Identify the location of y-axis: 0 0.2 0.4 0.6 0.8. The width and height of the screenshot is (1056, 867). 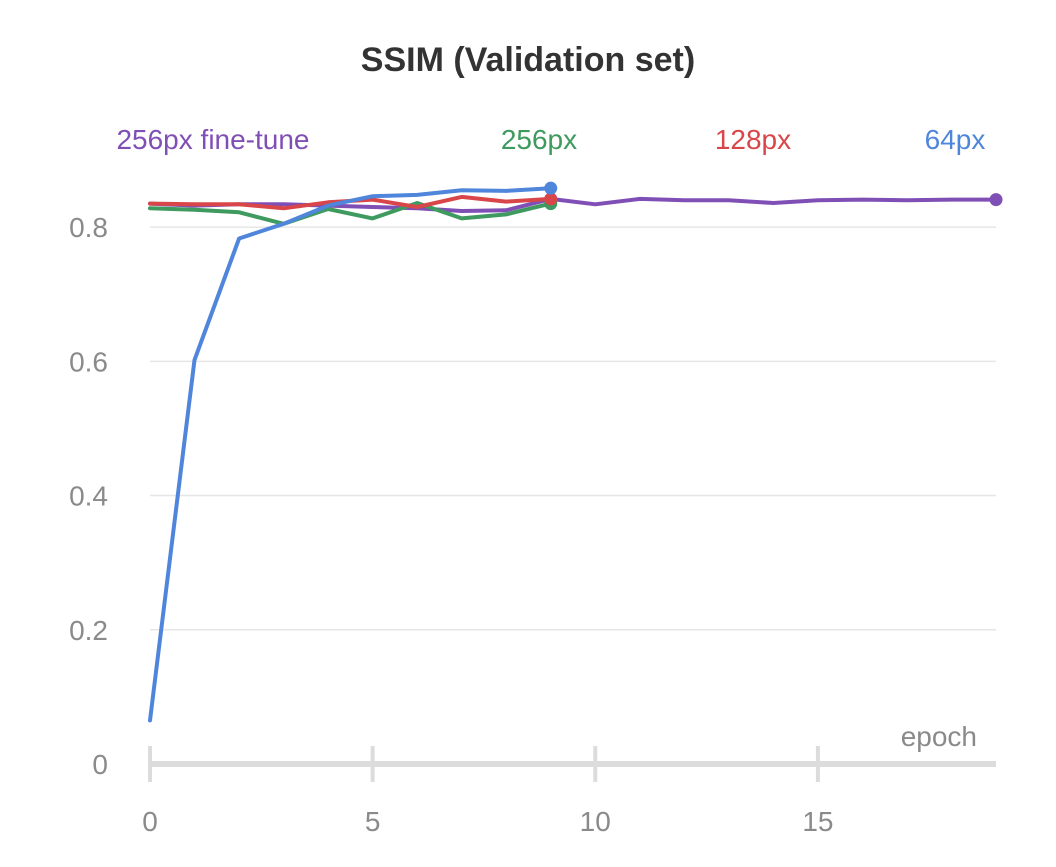
(88, 496).